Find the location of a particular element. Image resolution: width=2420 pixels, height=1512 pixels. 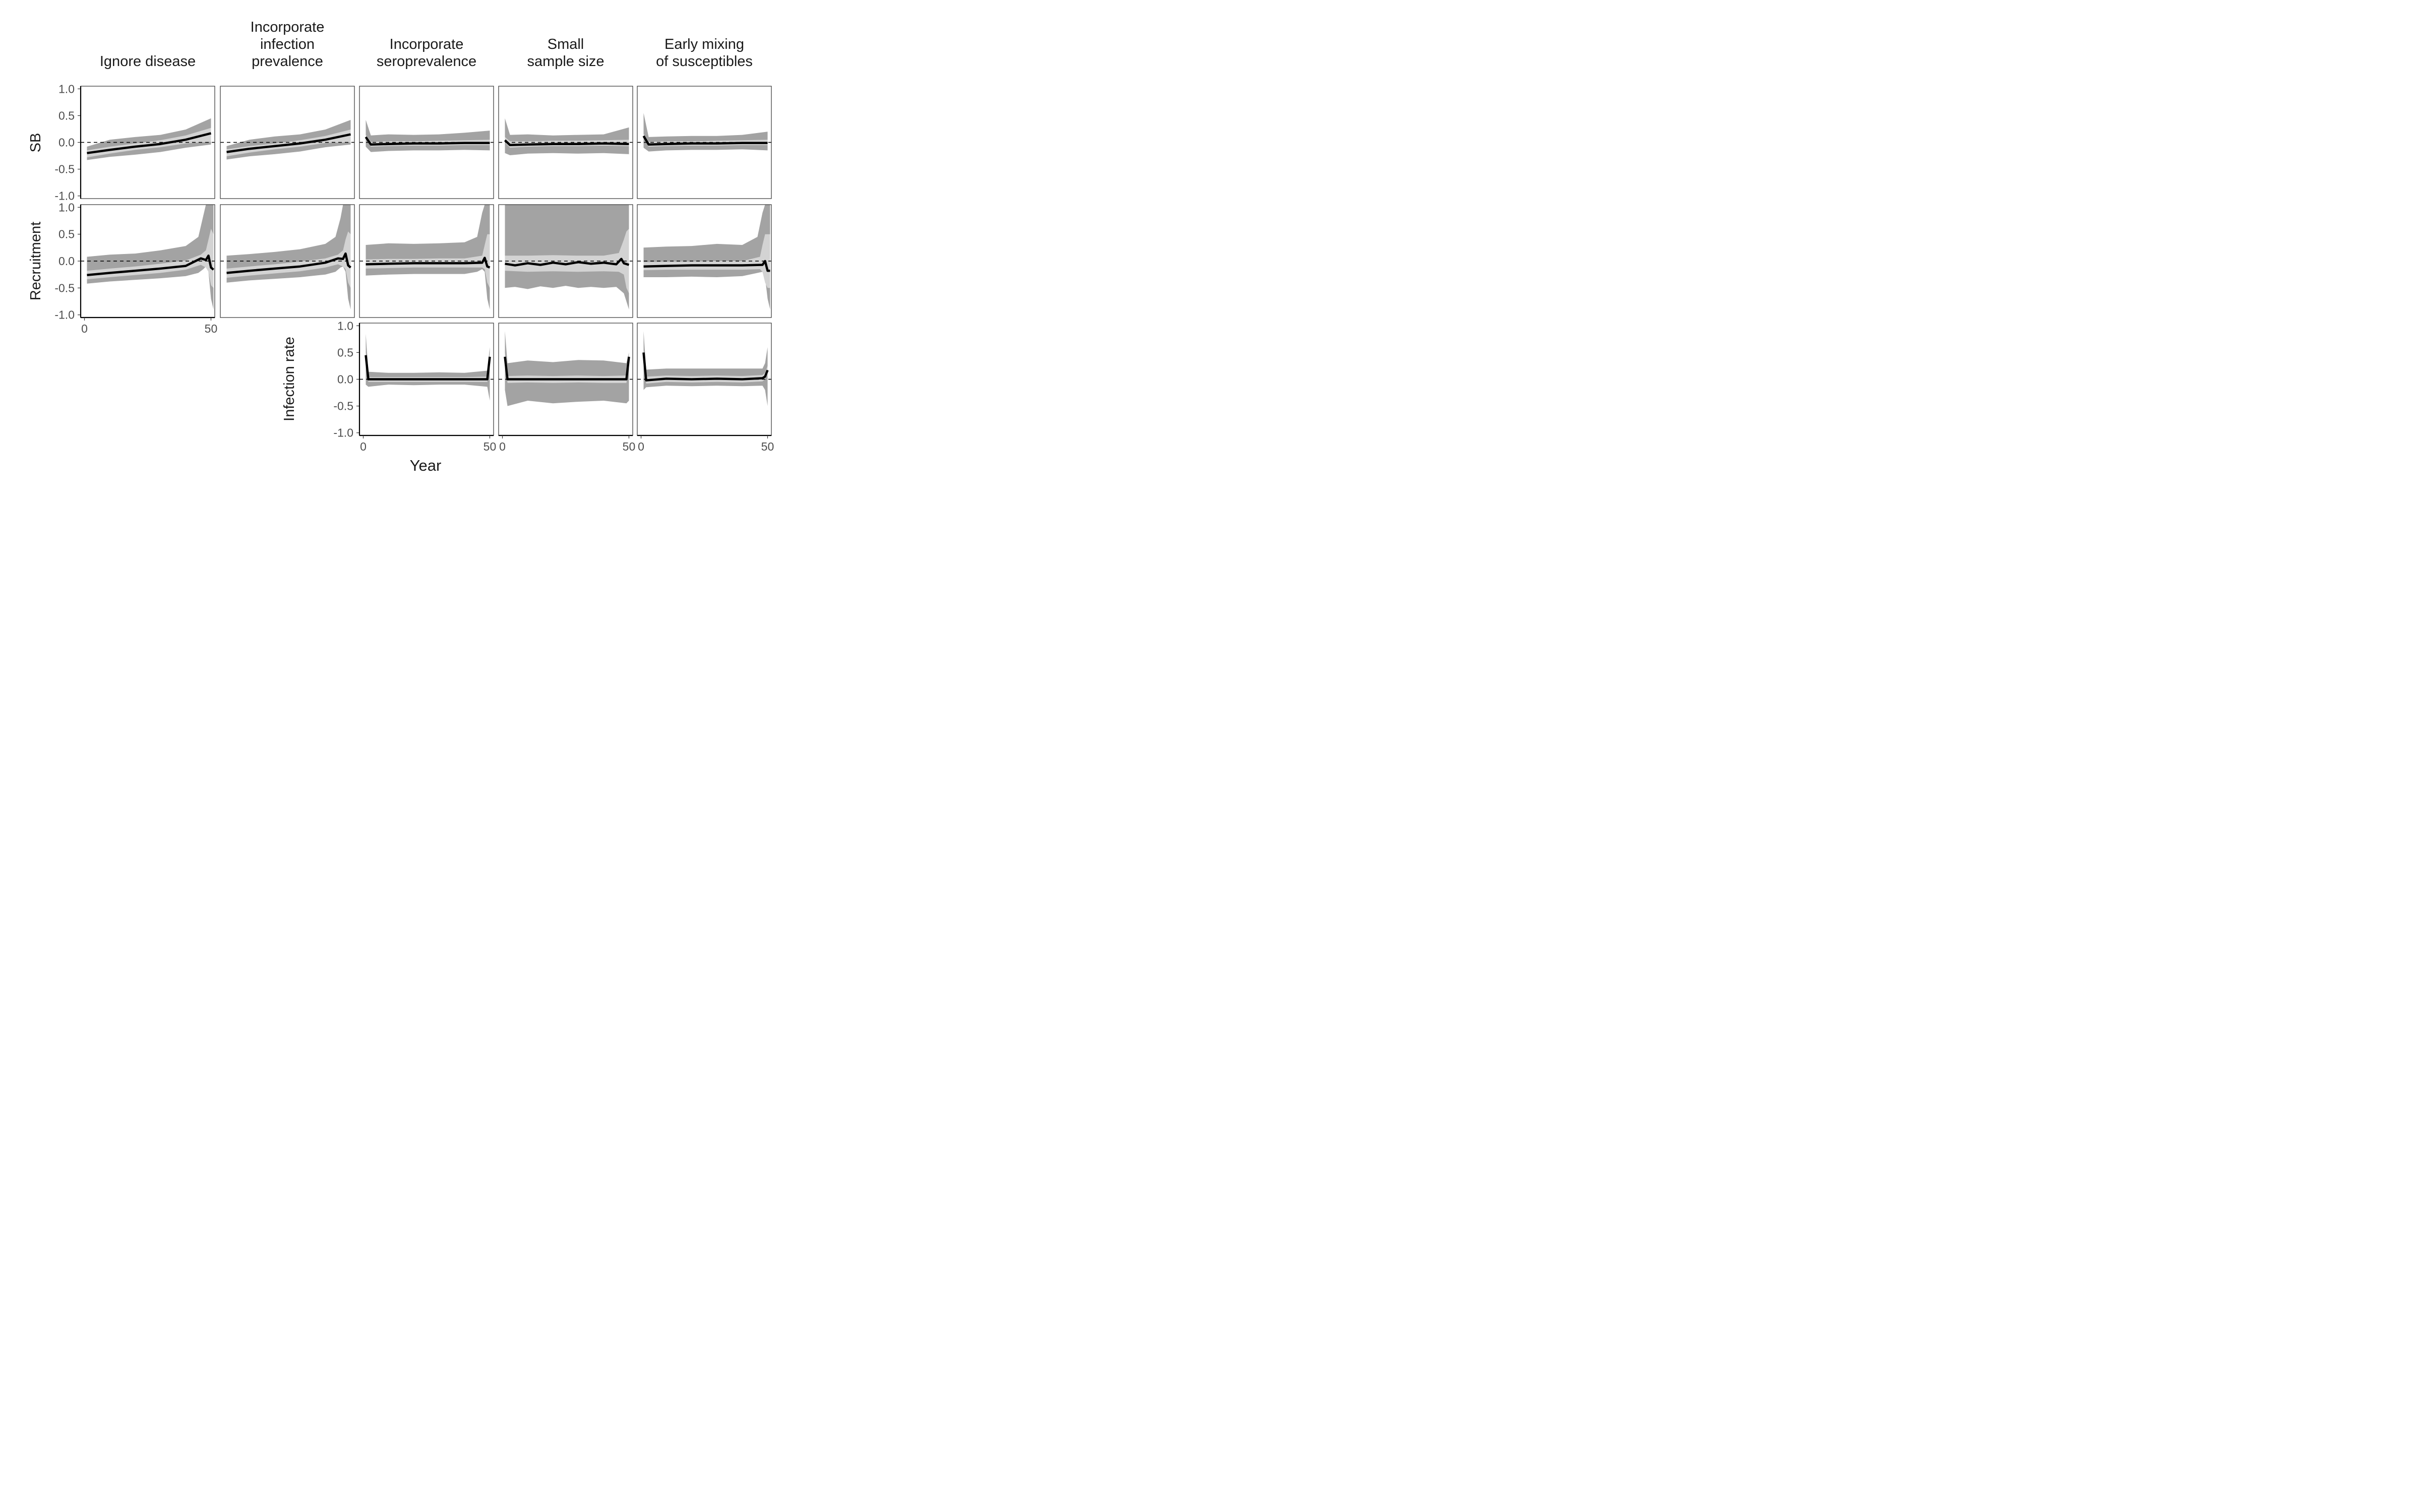

row-label-sb: SB is located at coordinates (36, 143).